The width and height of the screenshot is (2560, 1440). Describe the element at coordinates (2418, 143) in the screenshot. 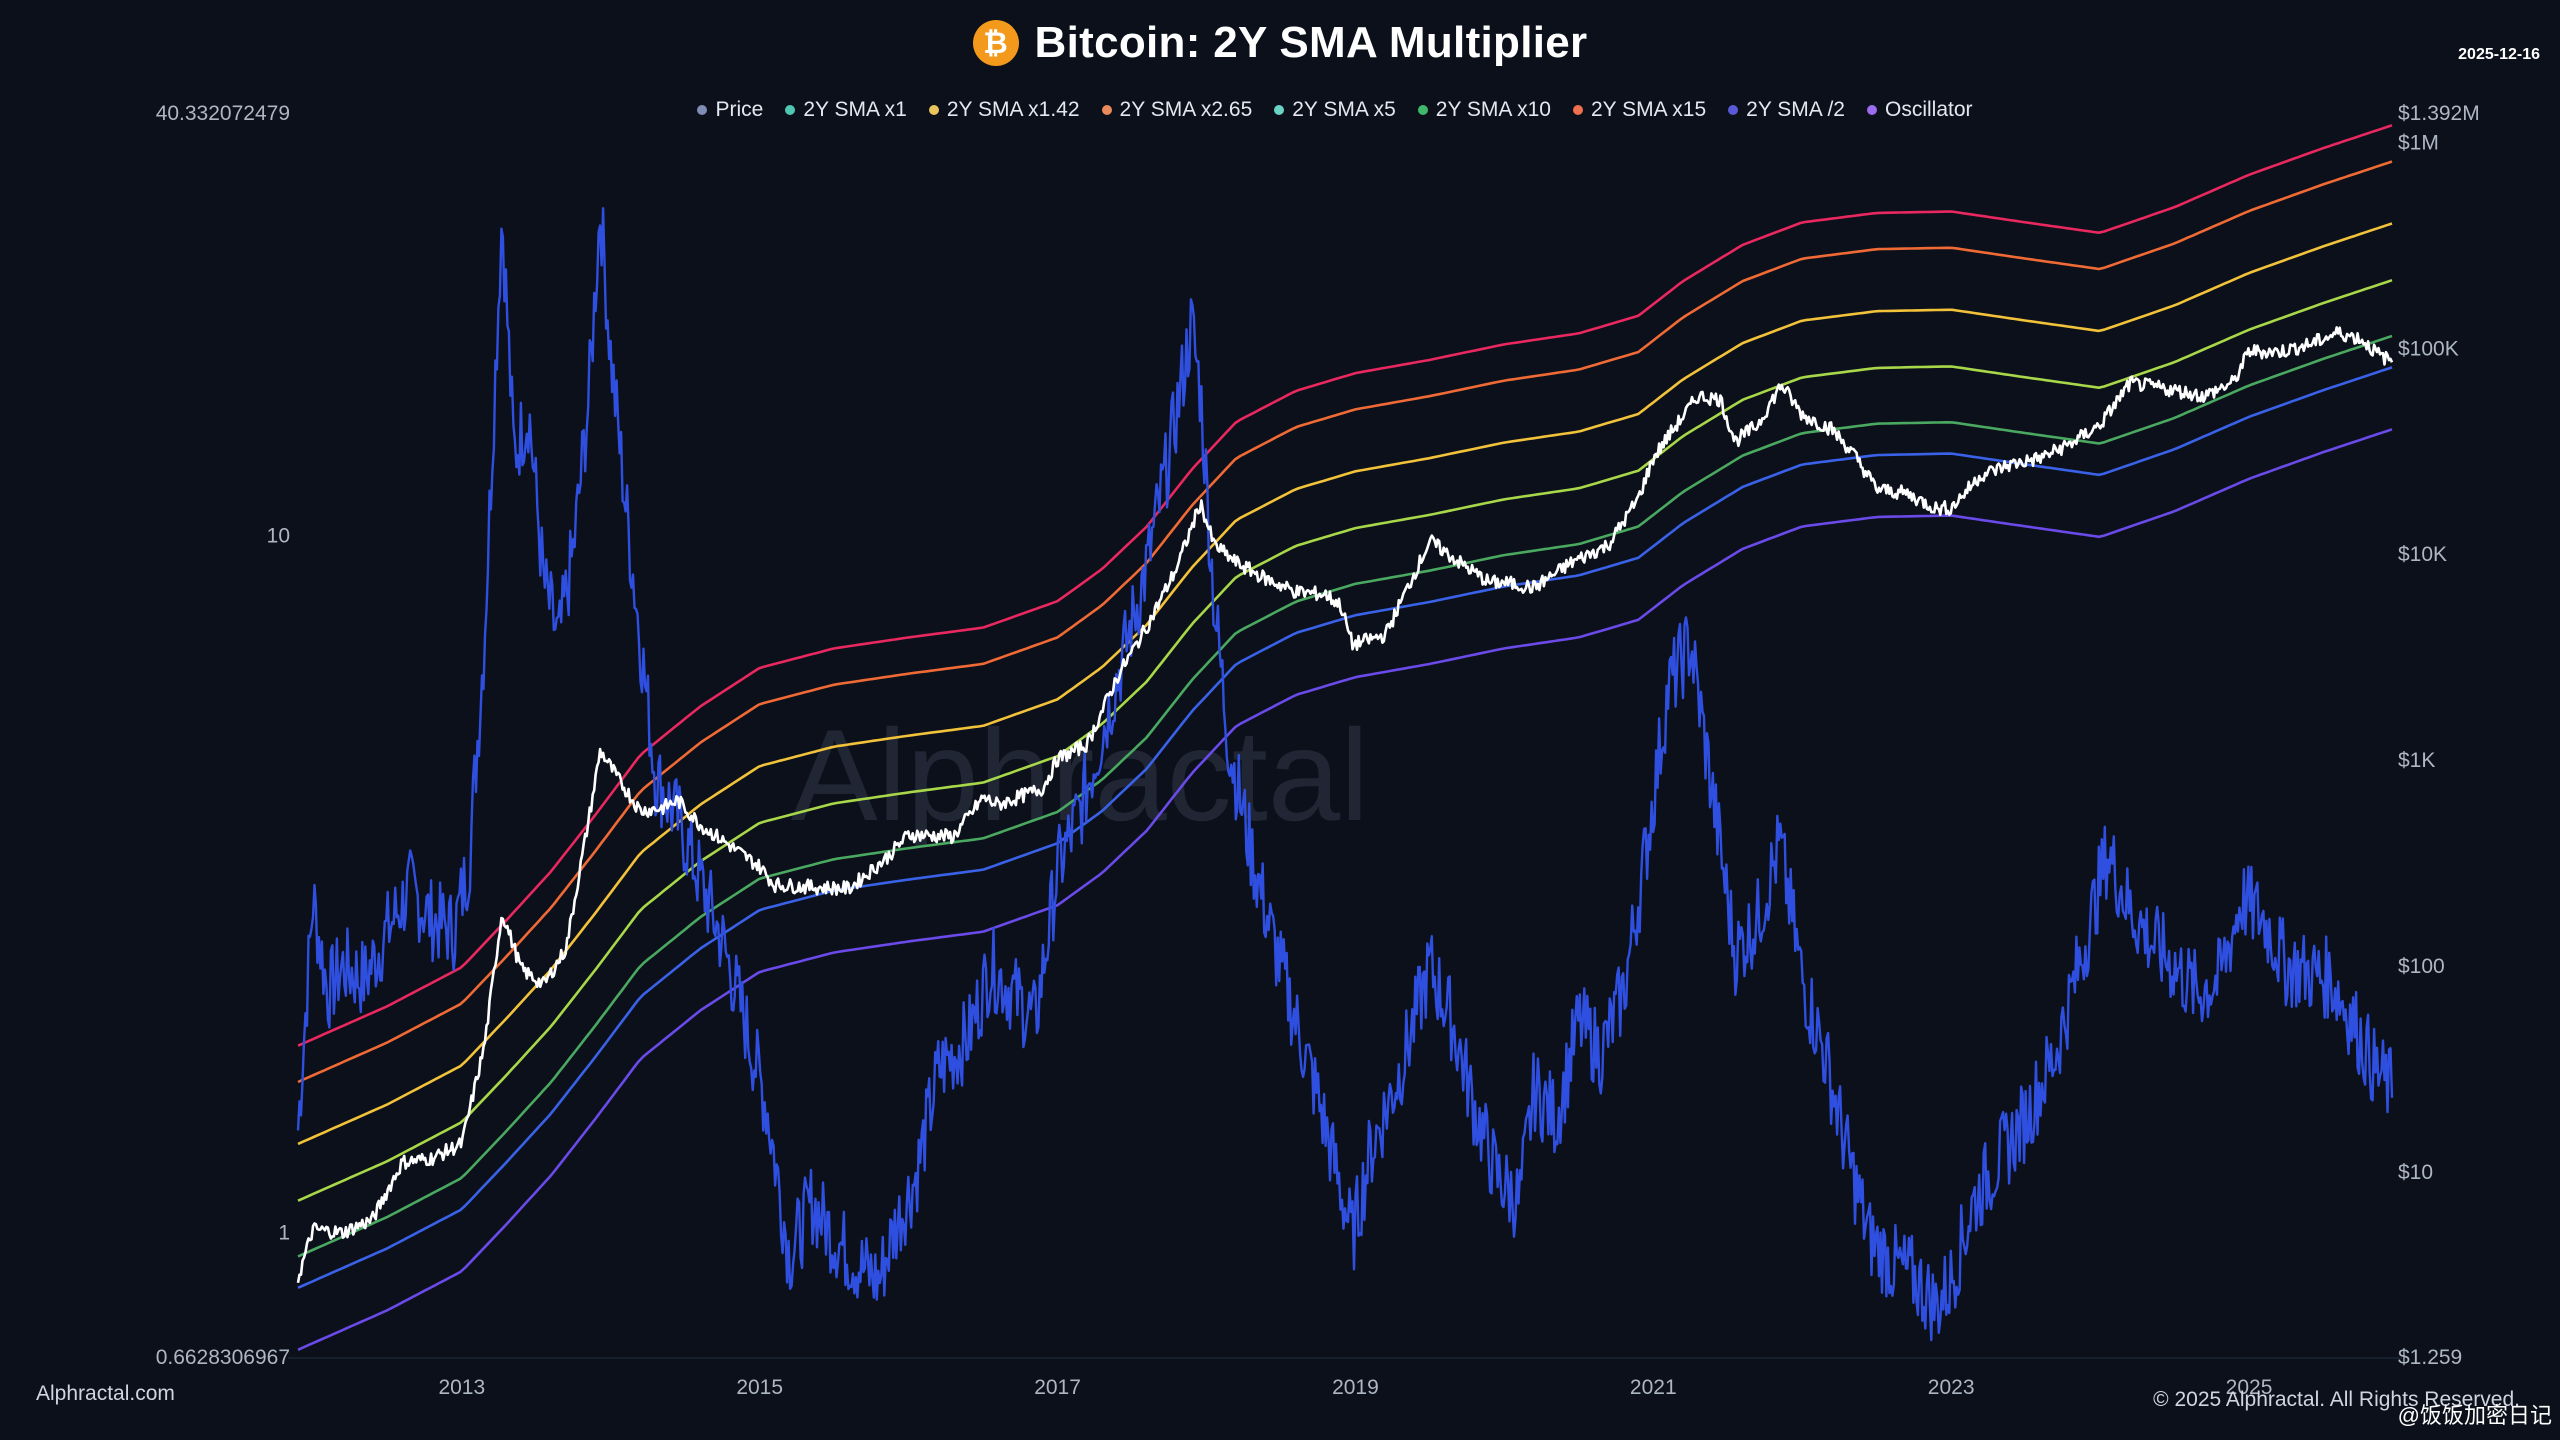

I see `right-axis-tick-label: $1M` at that location.